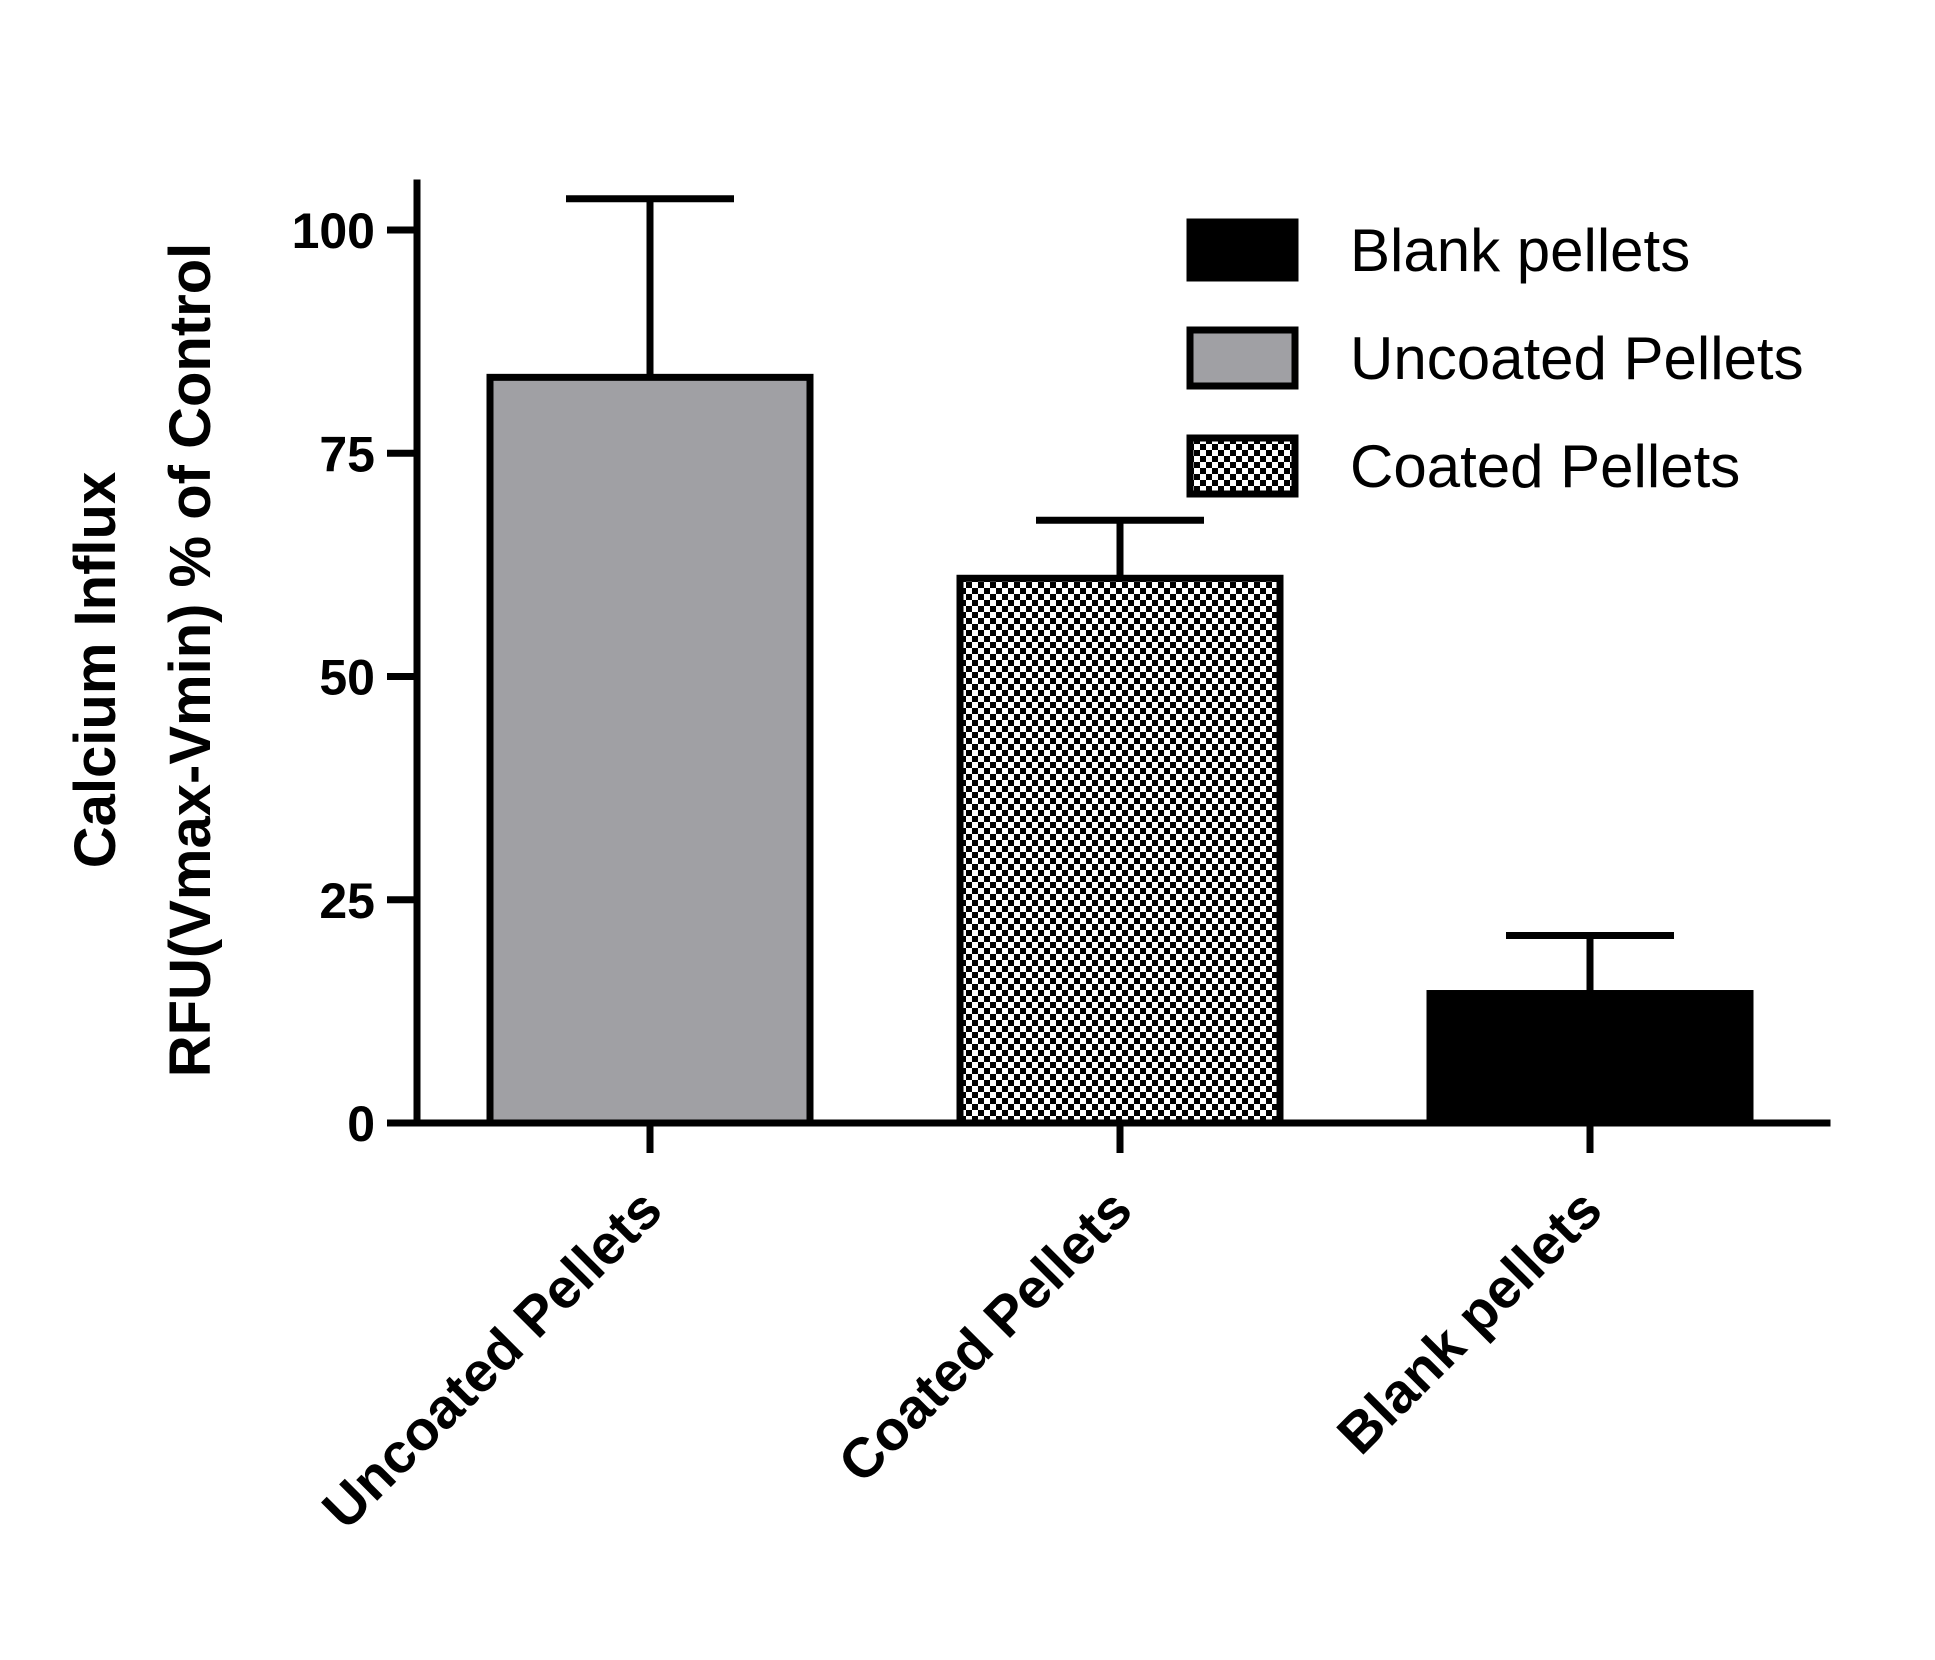  I want to click on x-tick-label: Blank pellets, so click(1469, 1321).